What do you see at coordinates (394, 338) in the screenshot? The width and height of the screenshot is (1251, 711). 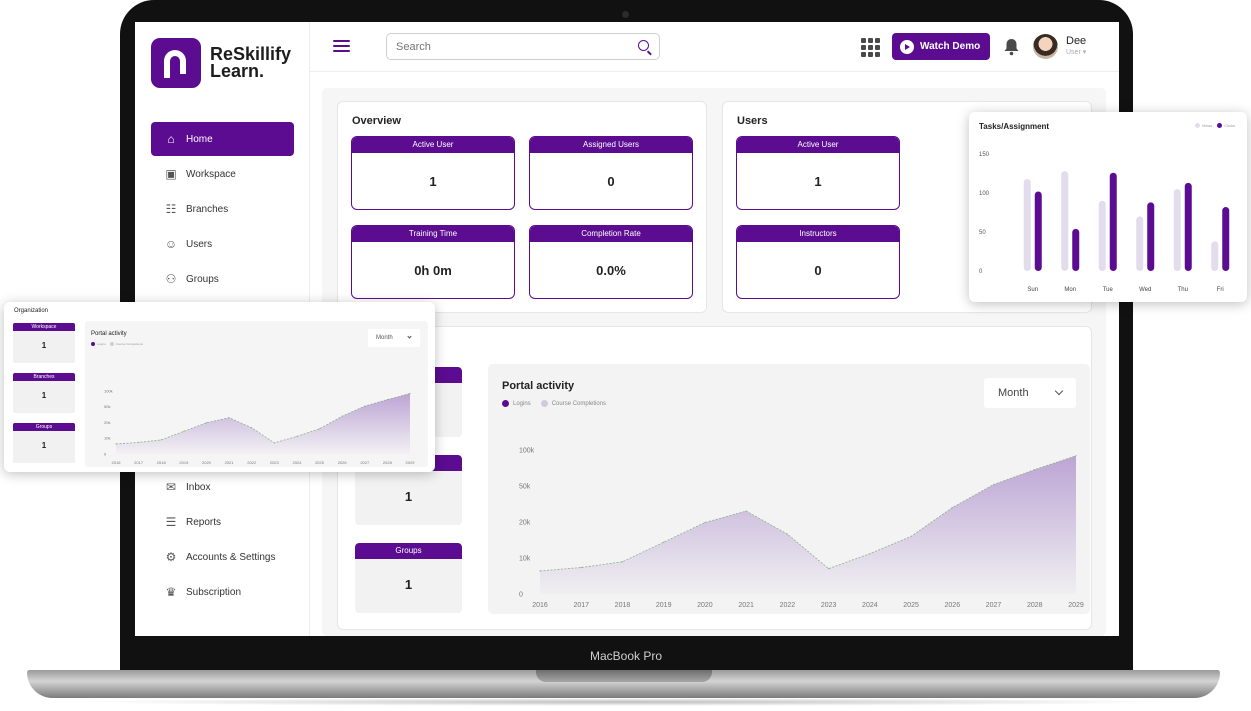 I see `overlay-period-select: Month` at bounding box center [394, 338].